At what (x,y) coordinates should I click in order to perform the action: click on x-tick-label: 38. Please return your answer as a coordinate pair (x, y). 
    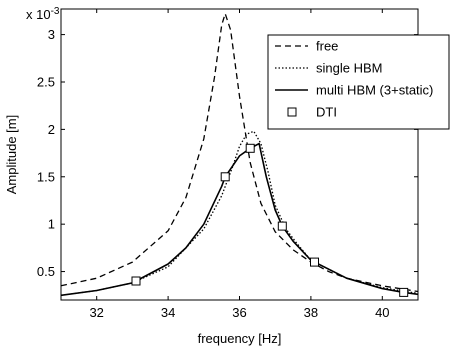
    Looking at the image, I should click on (311, 312).